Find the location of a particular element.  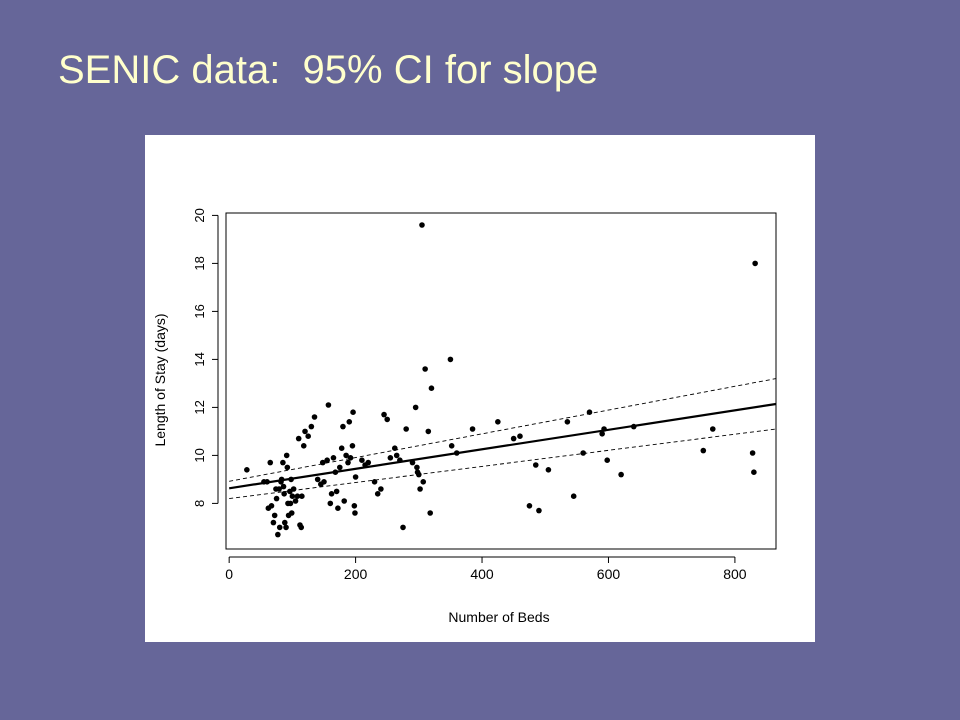

y-tick-label: 8 is located at coordinates (199, 503).